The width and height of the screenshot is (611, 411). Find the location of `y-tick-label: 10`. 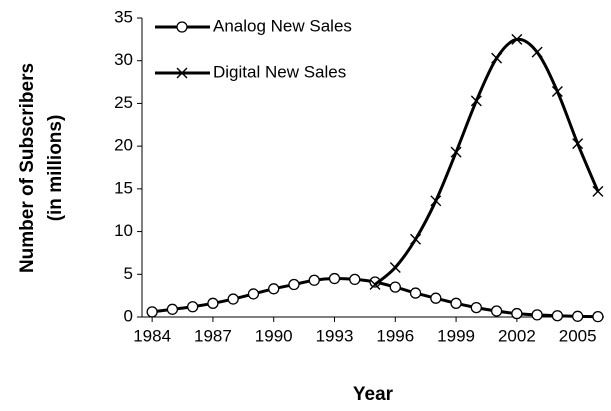

y-tick-label: 10 is located at coordinates (123, 230).